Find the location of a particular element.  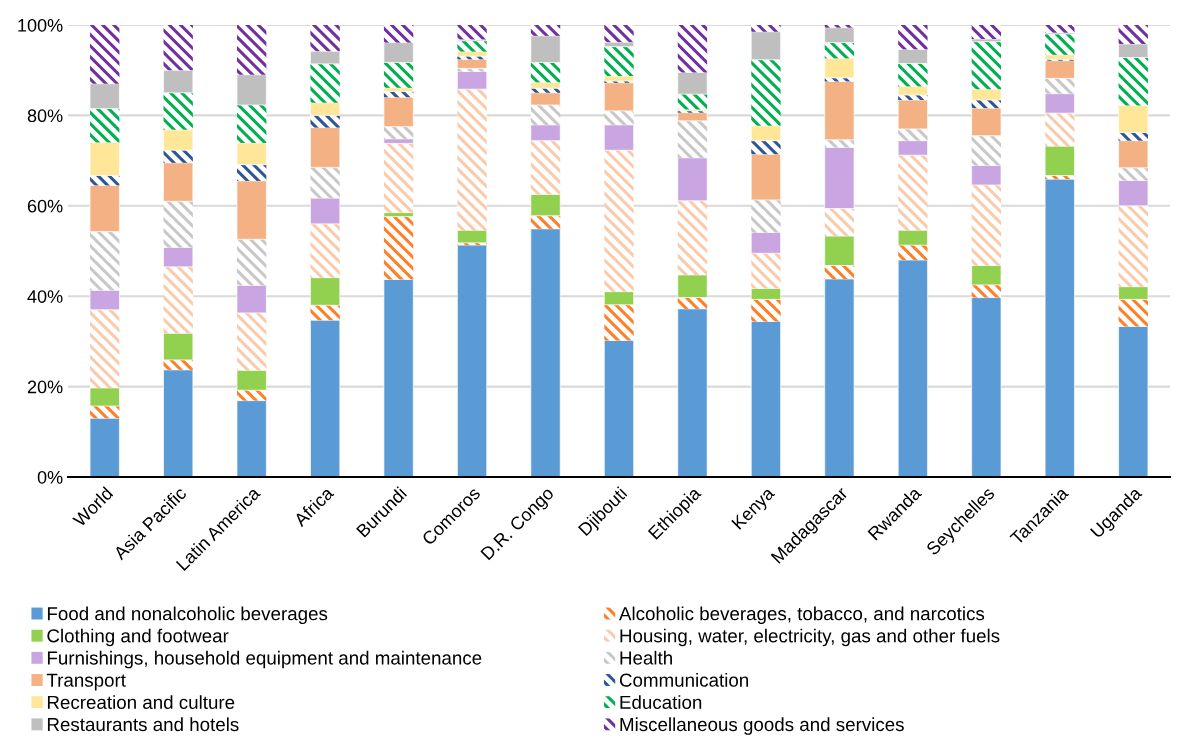

y-tick-label: 60% is located at coordinates (45, 206).